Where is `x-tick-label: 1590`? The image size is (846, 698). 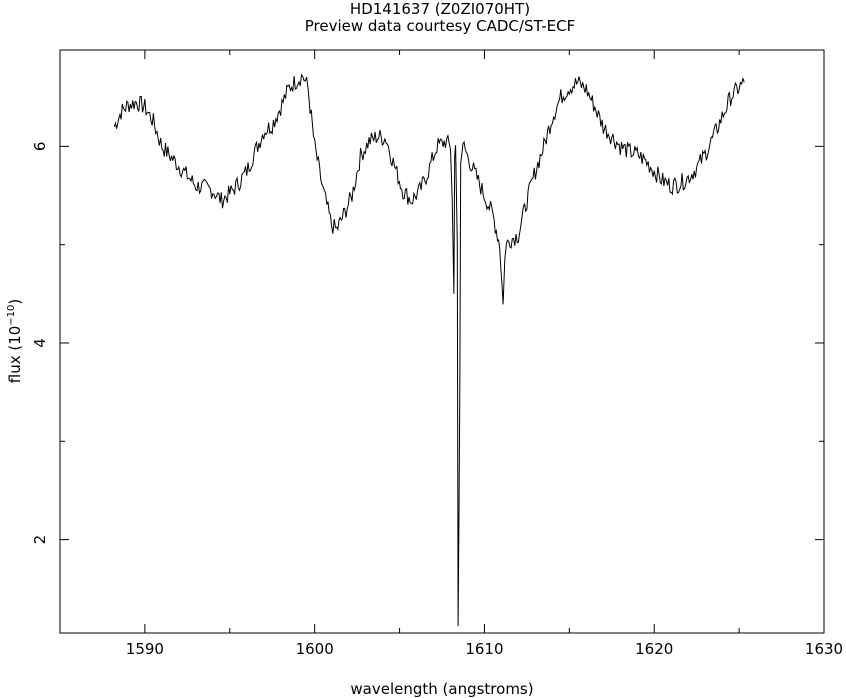 x-tick-label: 1590 is located at coordinates (145, 649).